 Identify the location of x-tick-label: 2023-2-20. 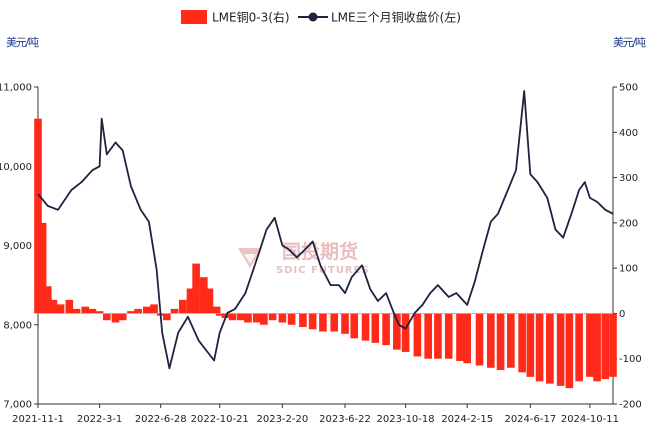
(282, 419).